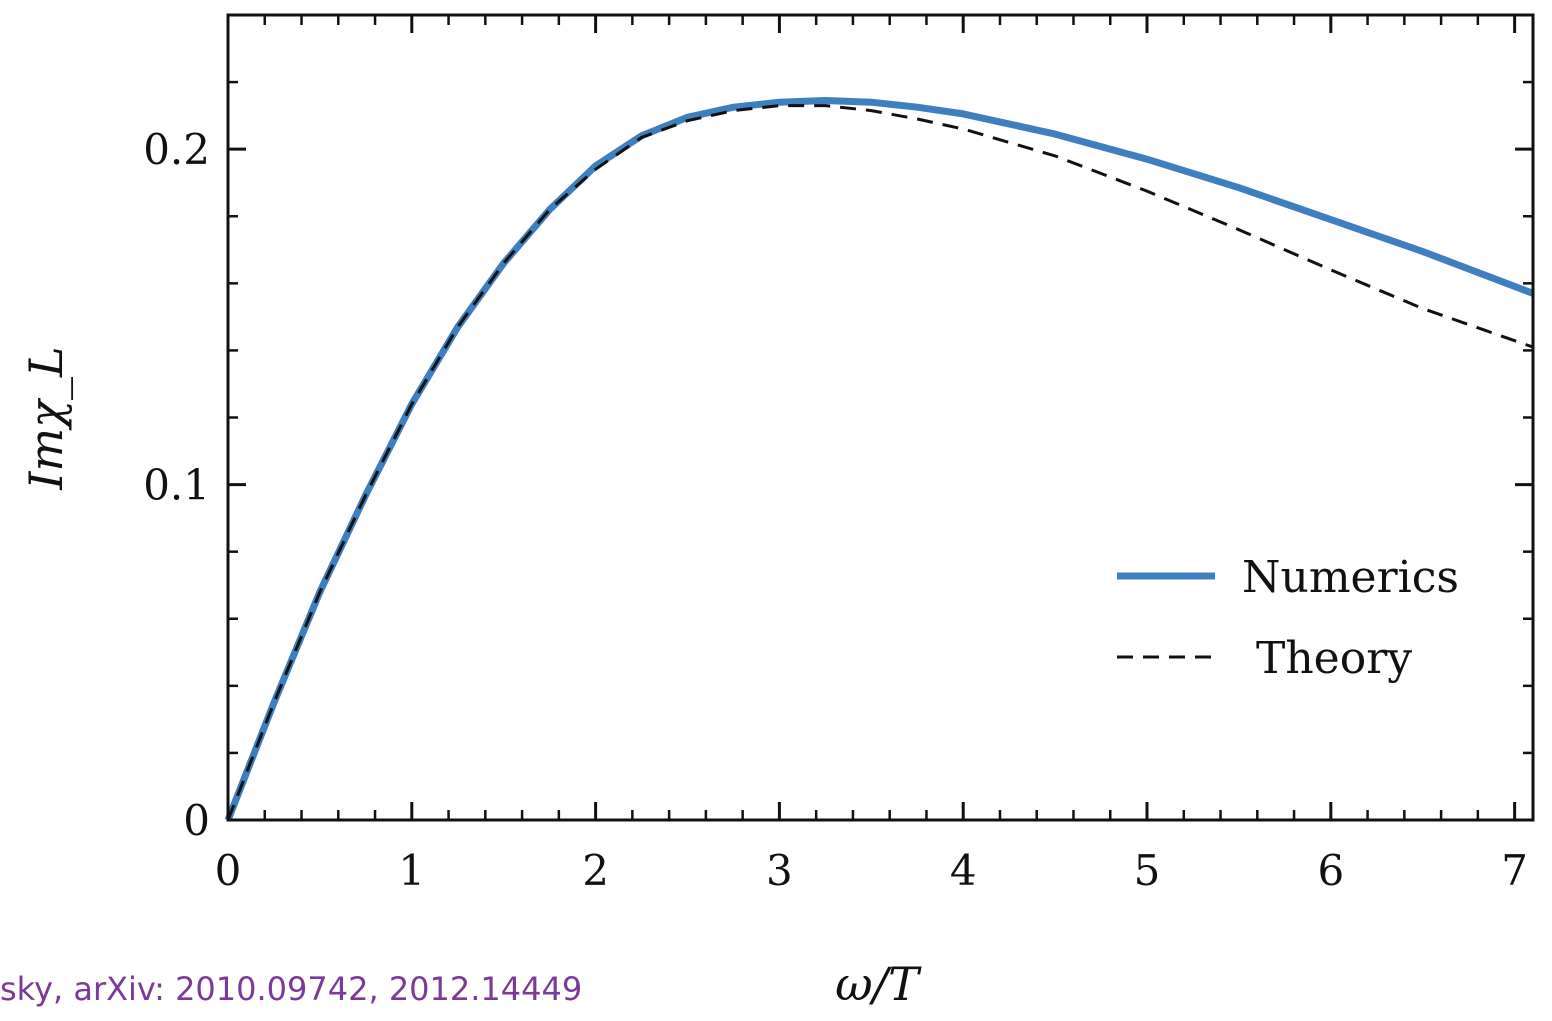 The width and height of the screenshot is (1552, 1021). I want to click on y-tick-label: 0, so click(196, 820).